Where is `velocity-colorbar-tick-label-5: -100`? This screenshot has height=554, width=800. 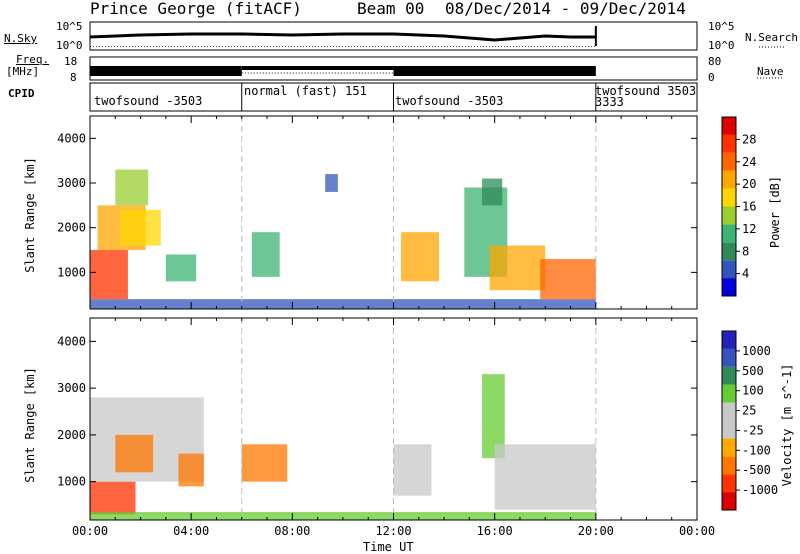 velocity-colorbar-tick-label-5: -100 is located at coordinates (756, 450).